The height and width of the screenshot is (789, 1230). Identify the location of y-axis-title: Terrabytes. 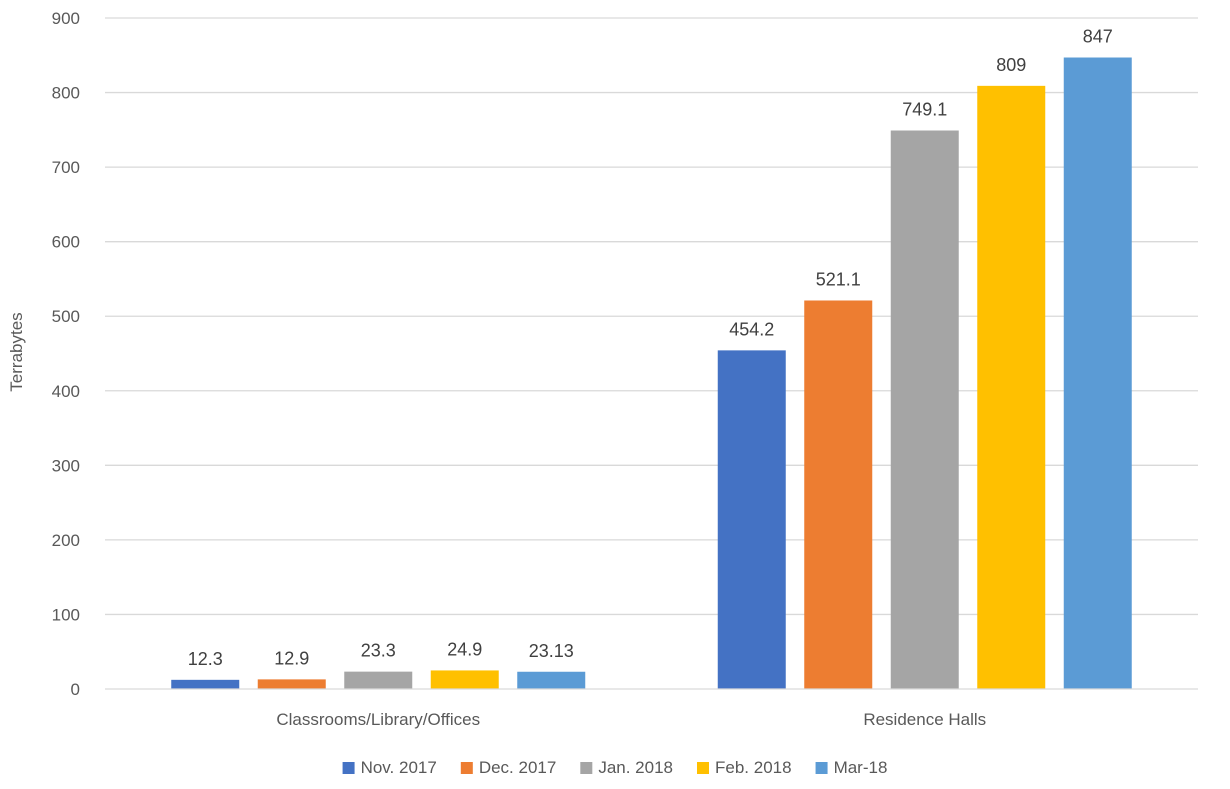
(16, 351).